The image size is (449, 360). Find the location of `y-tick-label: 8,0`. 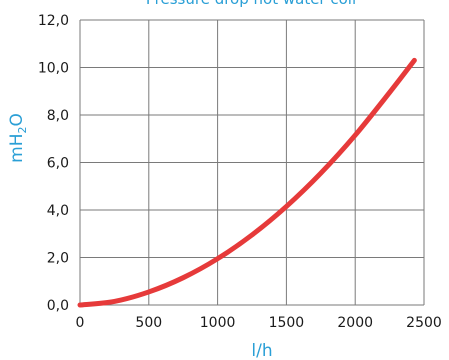

y-tick-label: 8,0 is located at coordinates (58, 116).